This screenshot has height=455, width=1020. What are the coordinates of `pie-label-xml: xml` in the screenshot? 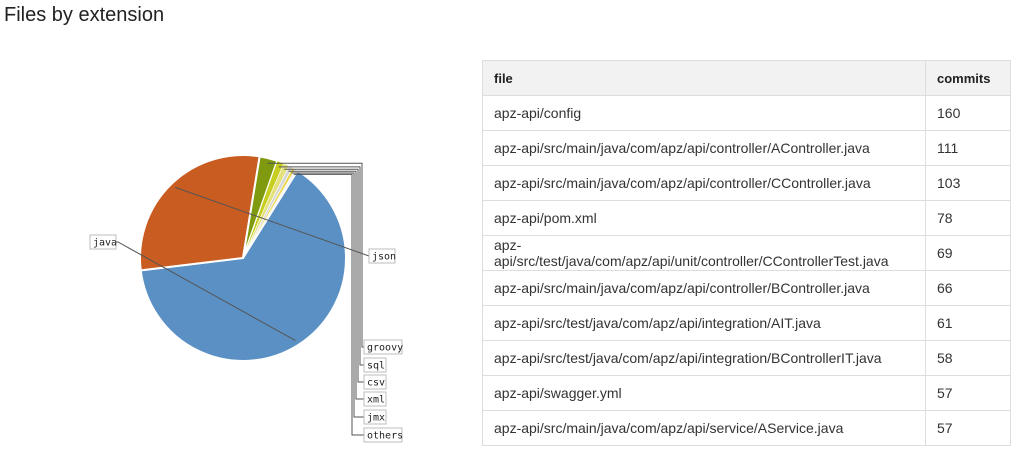 It's located at (376, 400).